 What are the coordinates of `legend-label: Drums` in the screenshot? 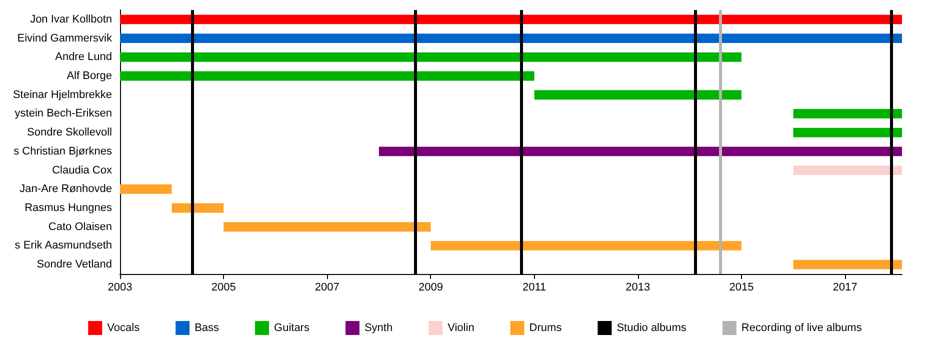 It's located at (545, 328).